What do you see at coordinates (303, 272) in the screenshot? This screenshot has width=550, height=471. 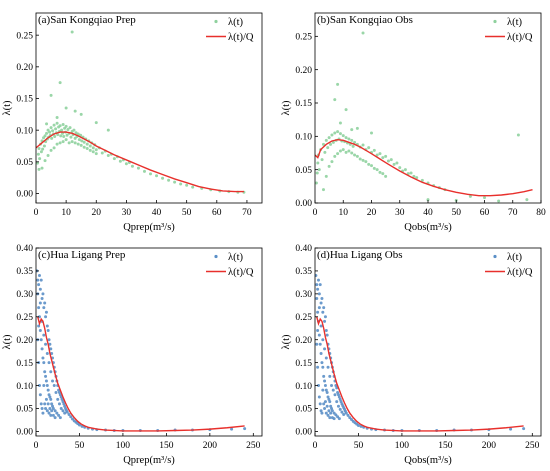 I see `y-tick-label: 0.35` at bounding box center [303, 272].